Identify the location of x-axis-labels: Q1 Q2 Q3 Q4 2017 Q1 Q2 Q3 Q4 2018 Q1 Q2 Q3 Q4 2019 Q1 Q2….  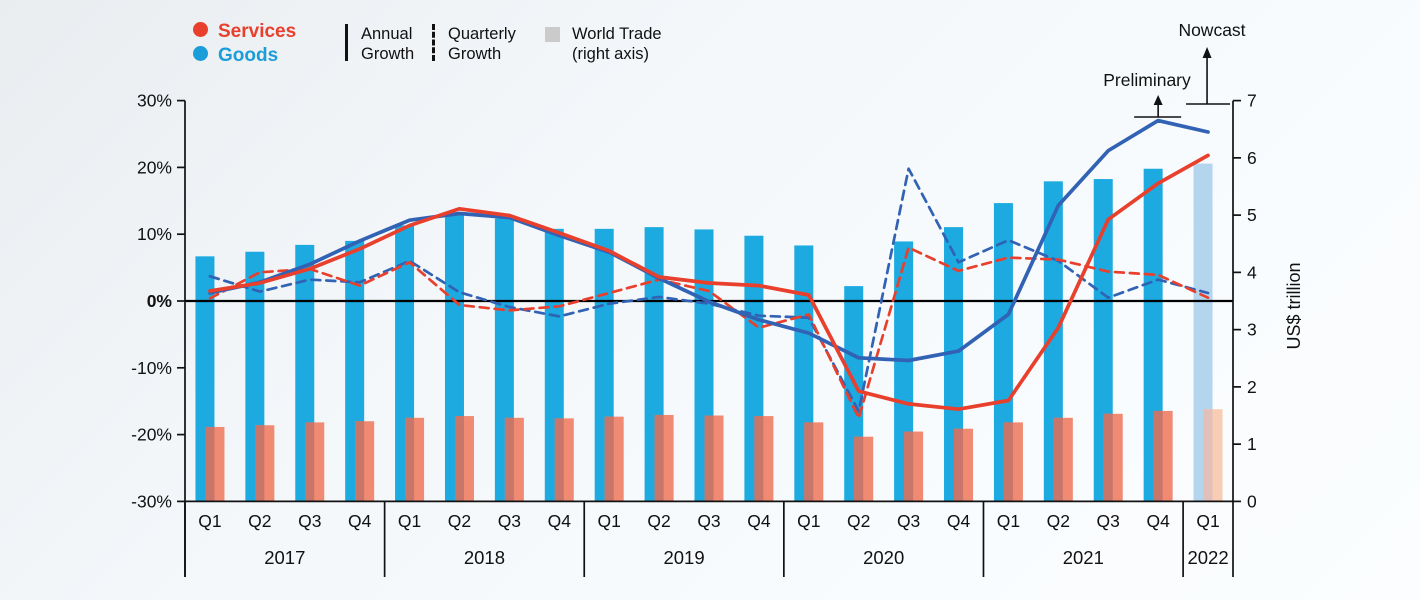
(706, 539).